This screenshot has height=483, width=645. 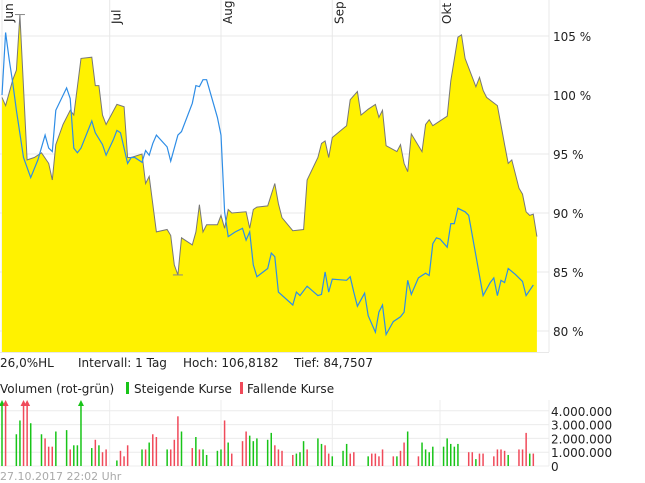 I want to click on low-text: Tief: 84,7507, so click(x=333, y=363).